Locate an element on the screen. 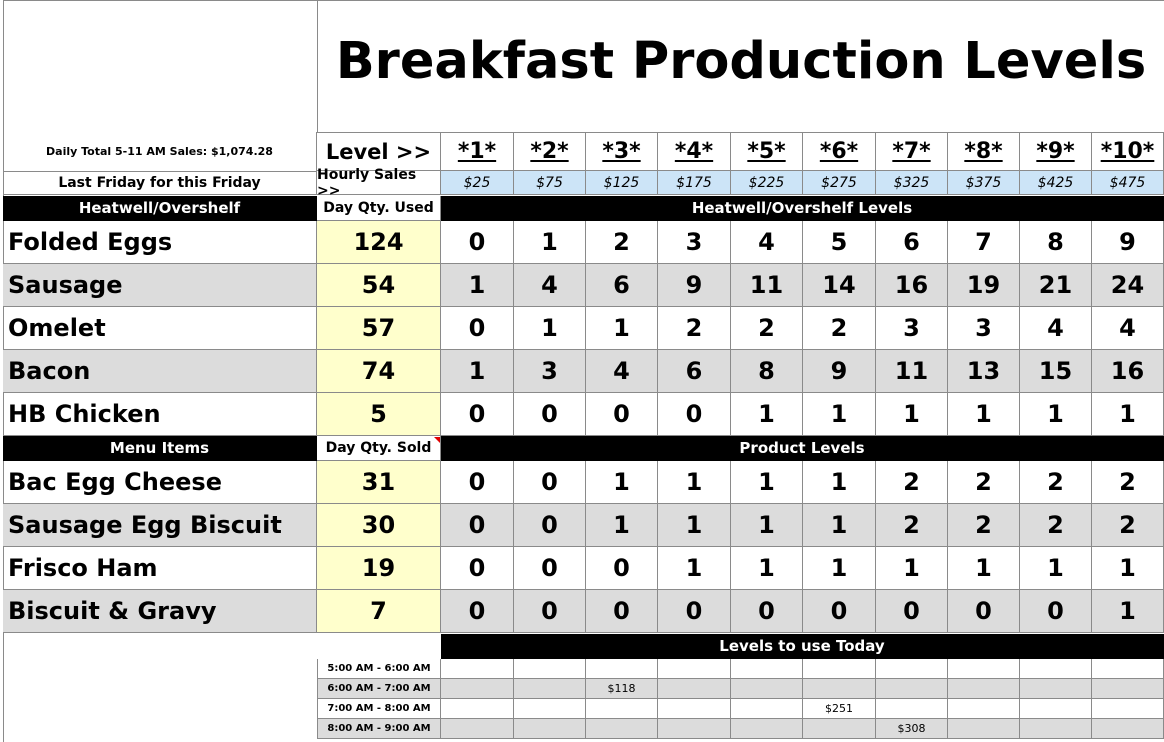 This screenshot has width=1164, height=742. menu-levels-label: Product Levels is located at coordinates (802, 448).